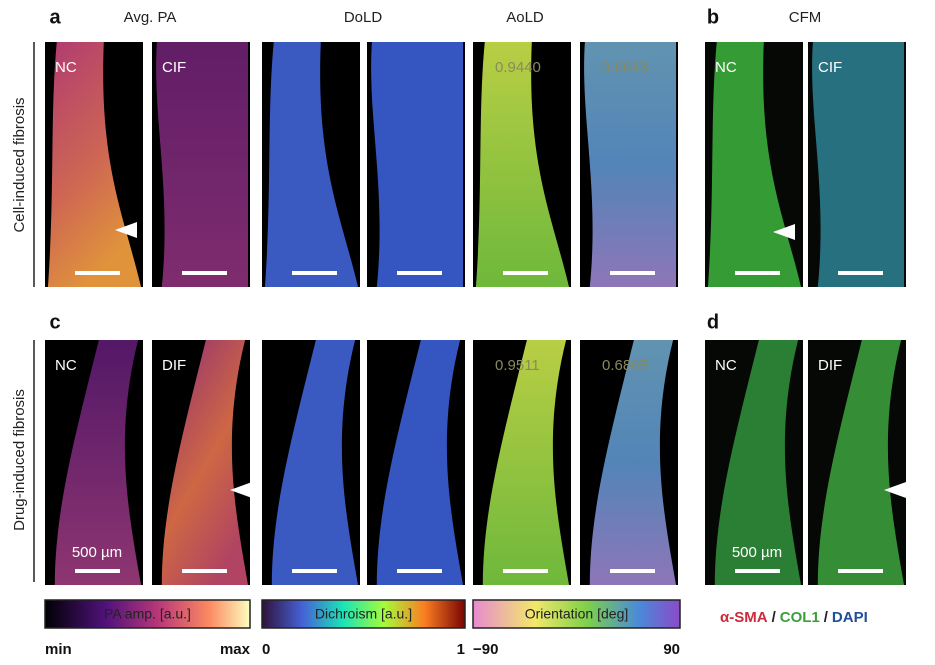  I want to click on orientation-value: 0.6865, so click(625, 365).